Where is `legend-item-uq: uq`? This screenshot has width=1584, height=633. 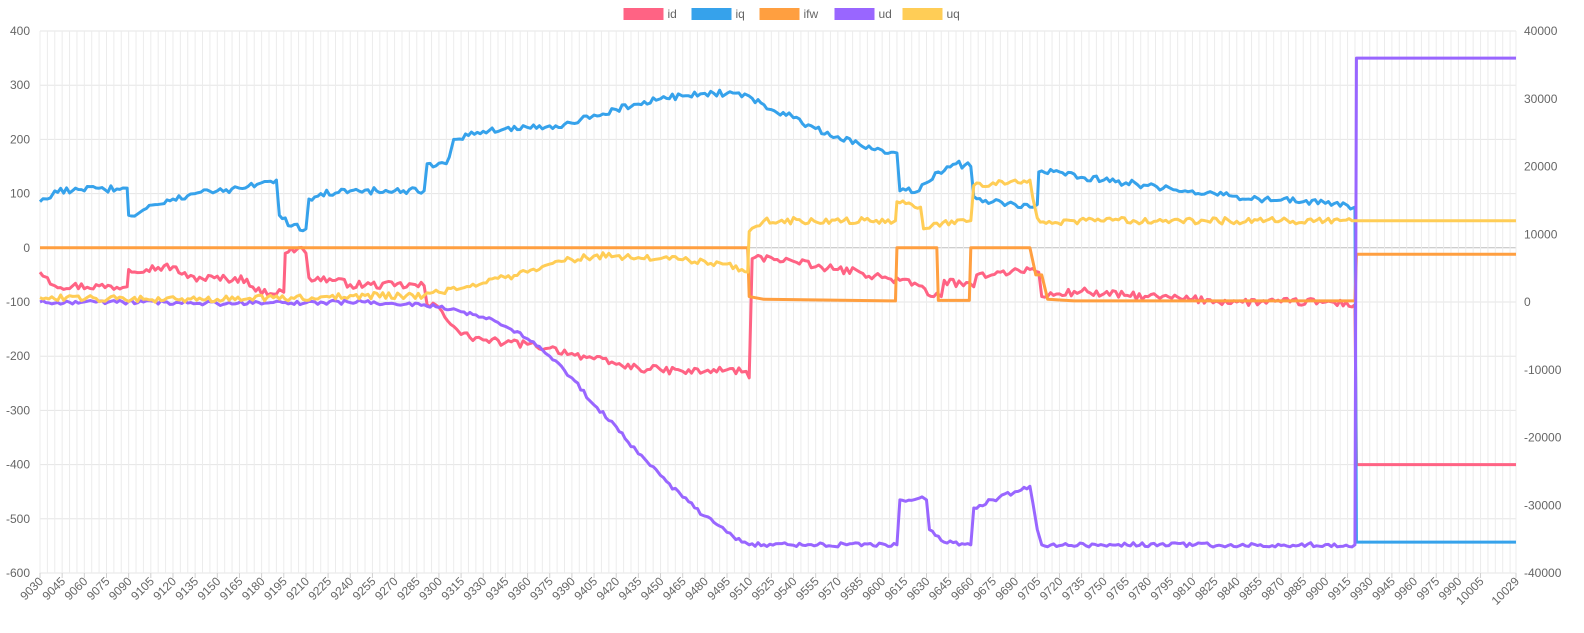 legend-item-uq: uq is located at coordinates (931, 14).